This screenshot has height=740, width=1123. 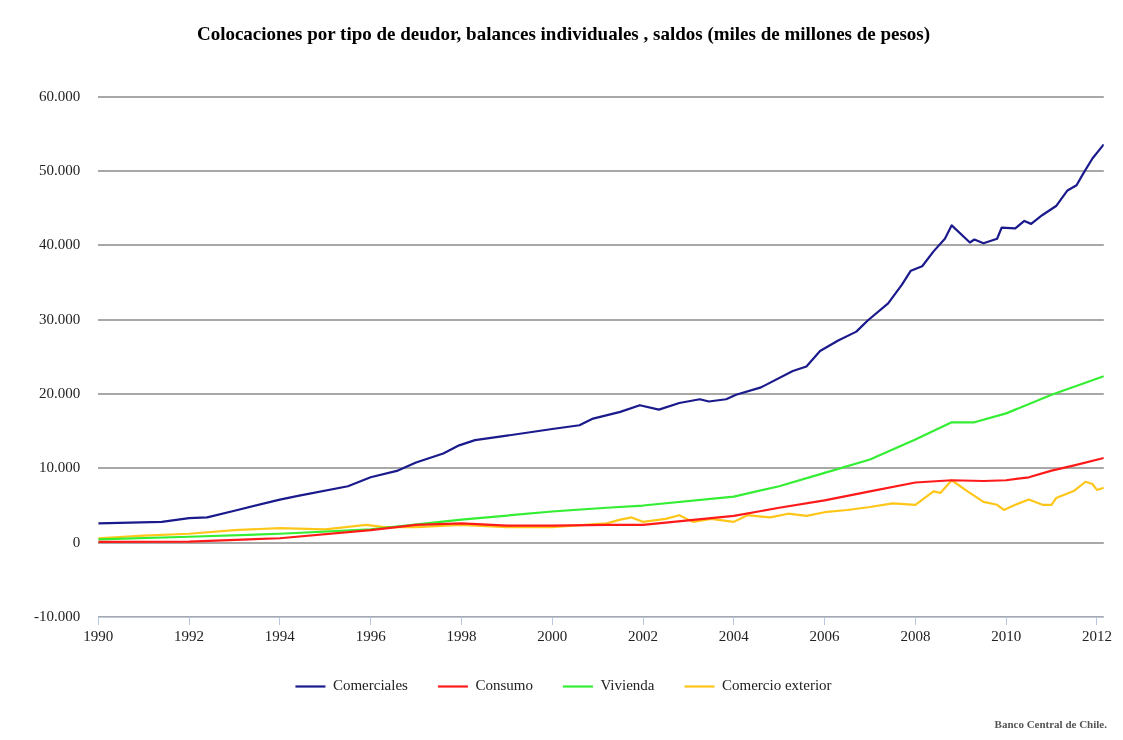 What do you see at coordinates (461, 635) in the screenshot?
I see `x-tick-label: 1998` at bounding box center [461, 635].